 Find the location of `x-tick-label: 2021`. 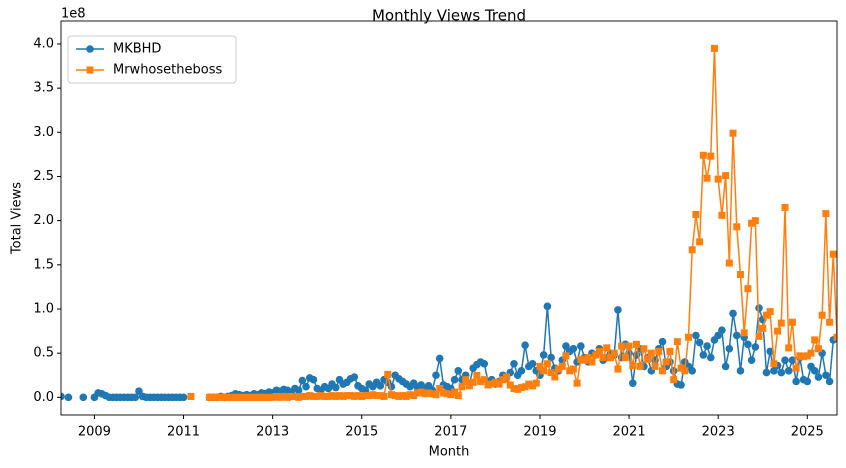

x-tick-label: 2021 is located at coordinates (629, 432).